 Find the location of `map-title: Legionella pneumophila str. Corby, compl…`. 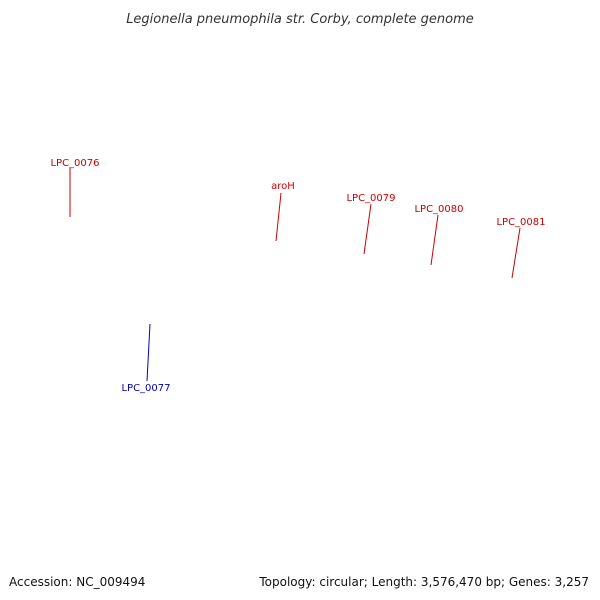

map-title: Legionella pneumophila str. Corby, compl… is located at coordinates (300, 19).